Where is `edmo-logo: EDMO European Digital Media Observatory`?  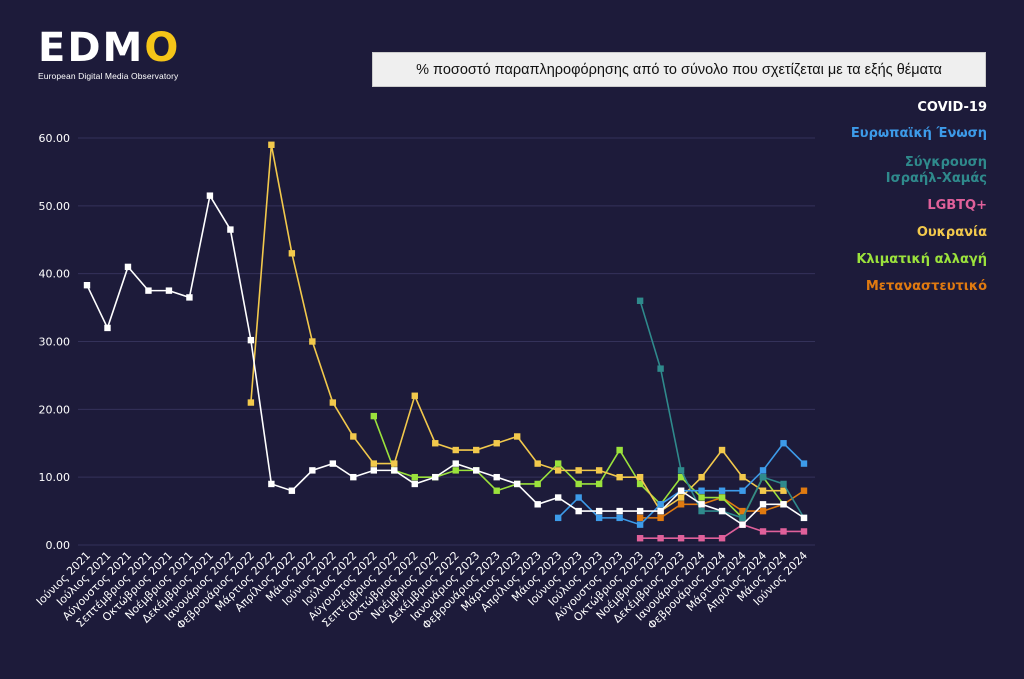 edmo-logo: EDMO European Digital Media Observatory is located at coordinates (109, 54).